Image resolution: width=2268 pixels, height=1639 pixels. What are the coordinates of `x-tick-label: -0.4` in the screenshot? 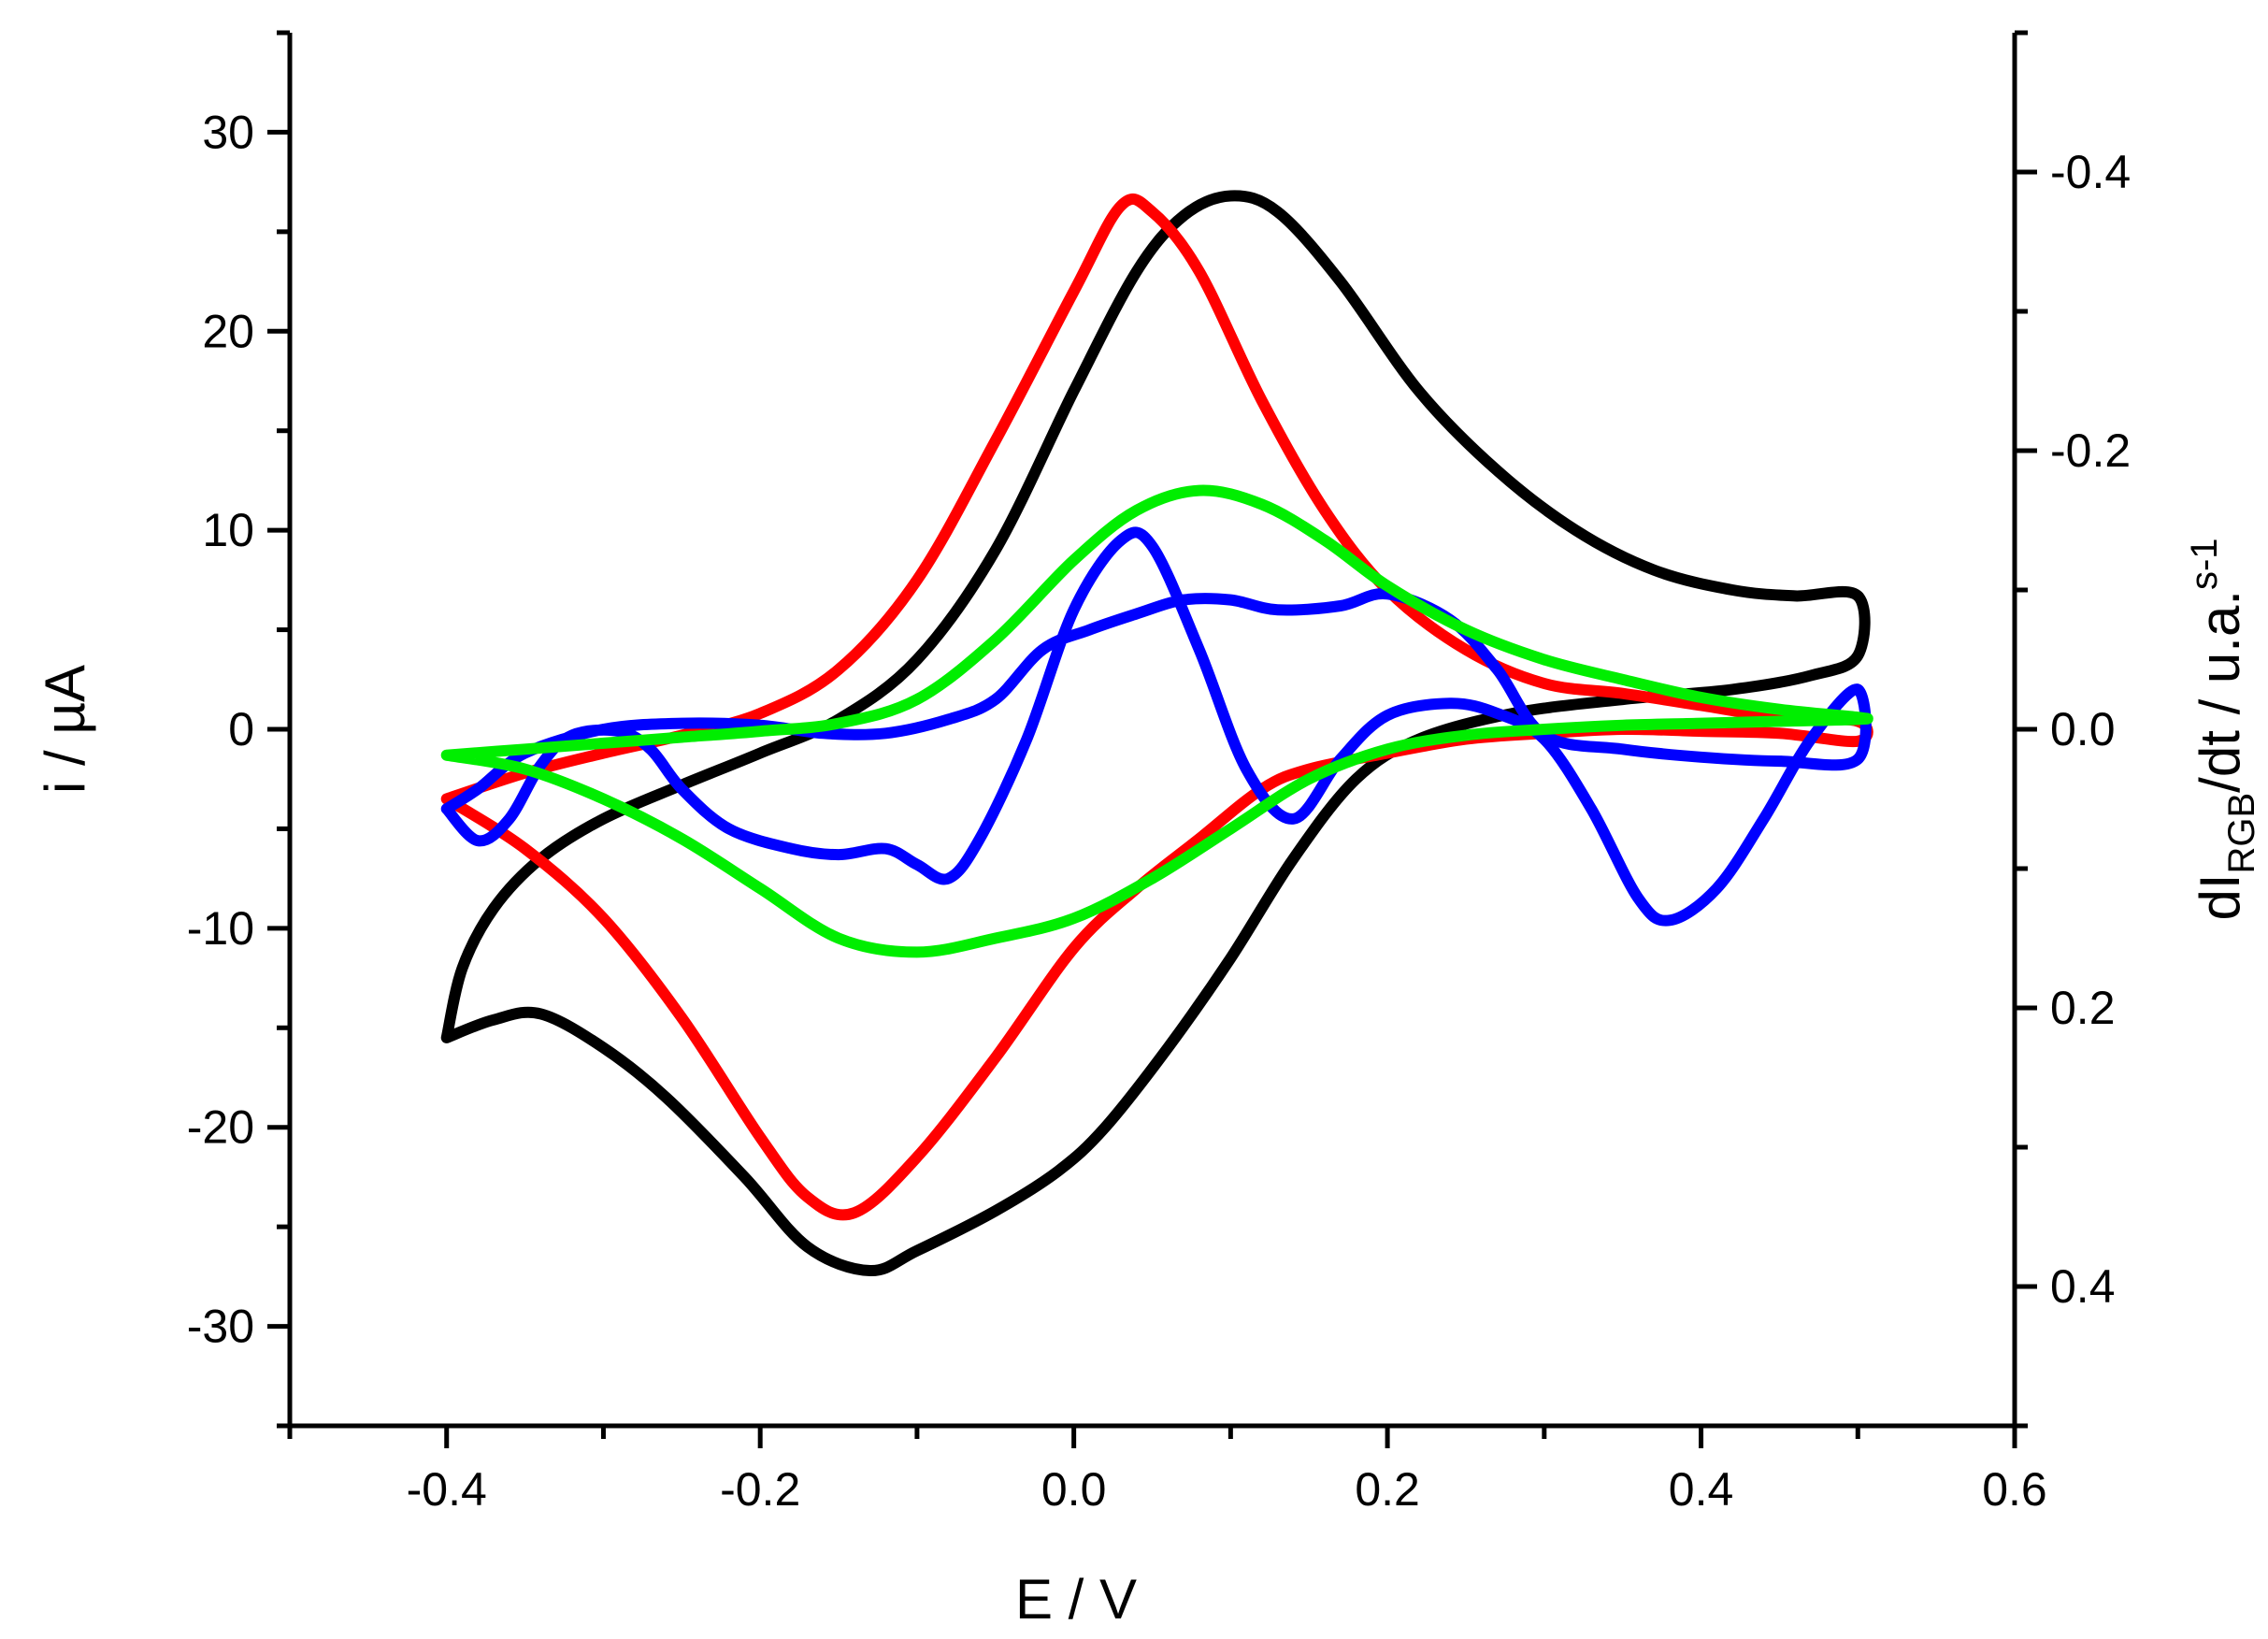 It's located at (447, 1490).